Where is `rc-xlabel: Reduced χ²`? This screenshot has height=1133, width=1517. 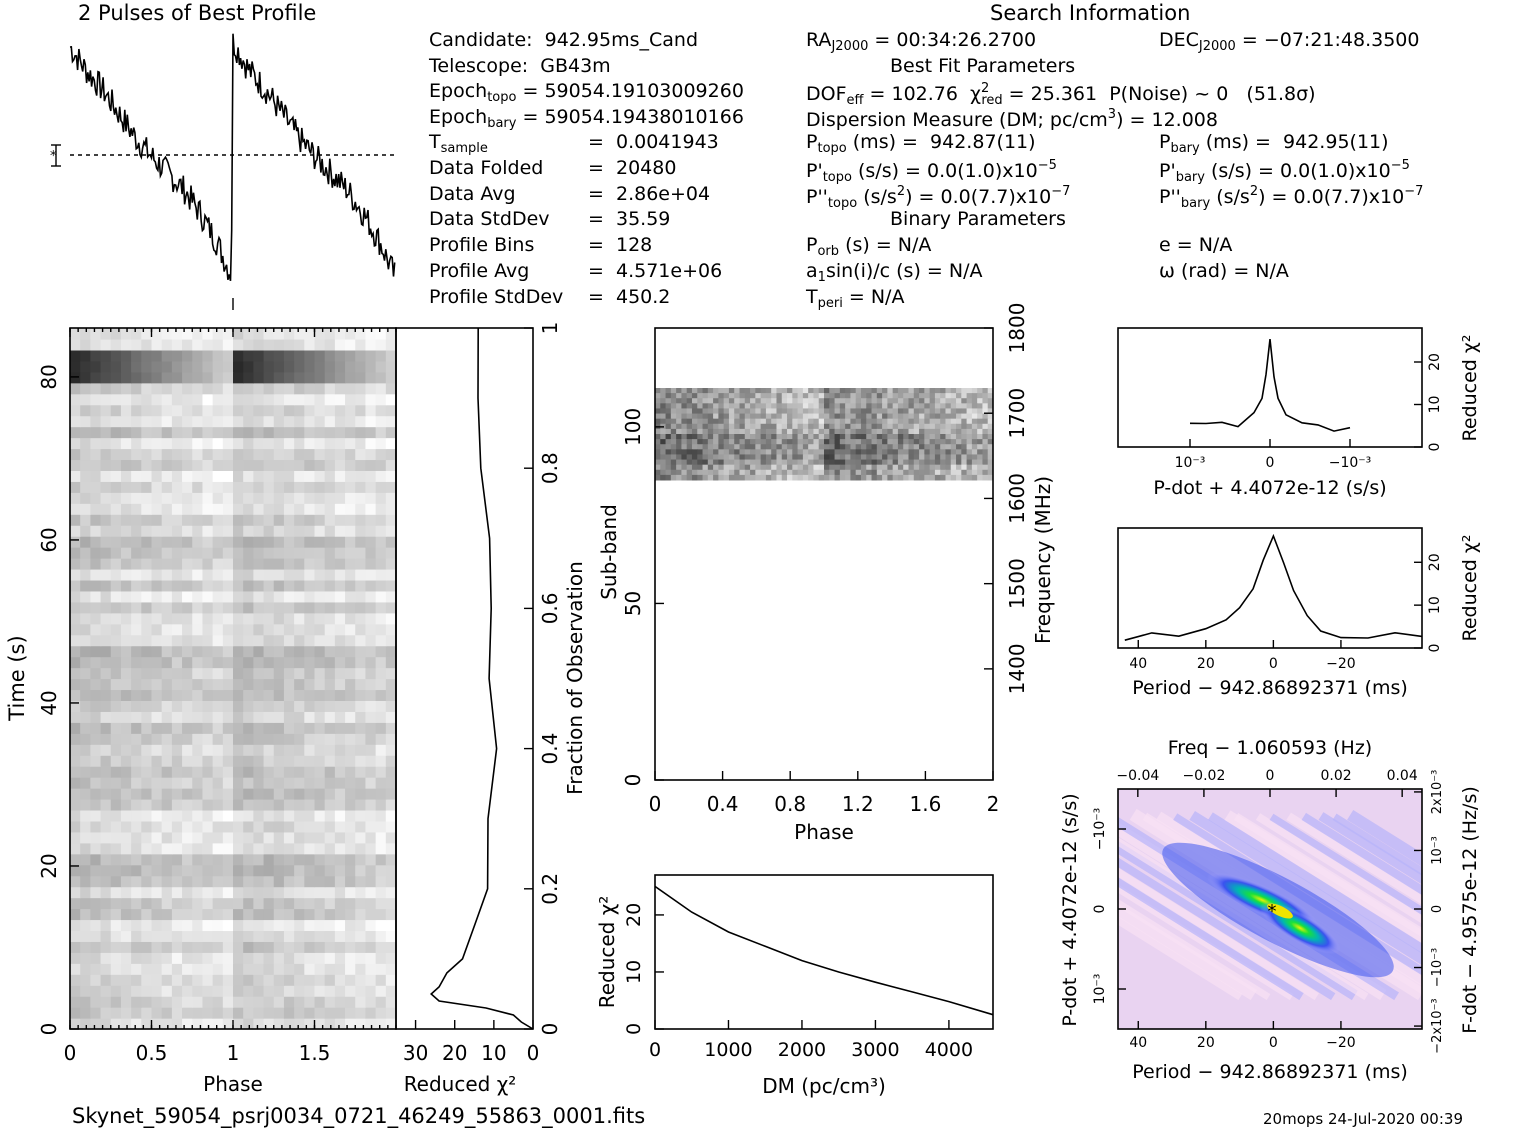 rc-xlabel: Reduced χ² is located at coordinates (460, 1084).